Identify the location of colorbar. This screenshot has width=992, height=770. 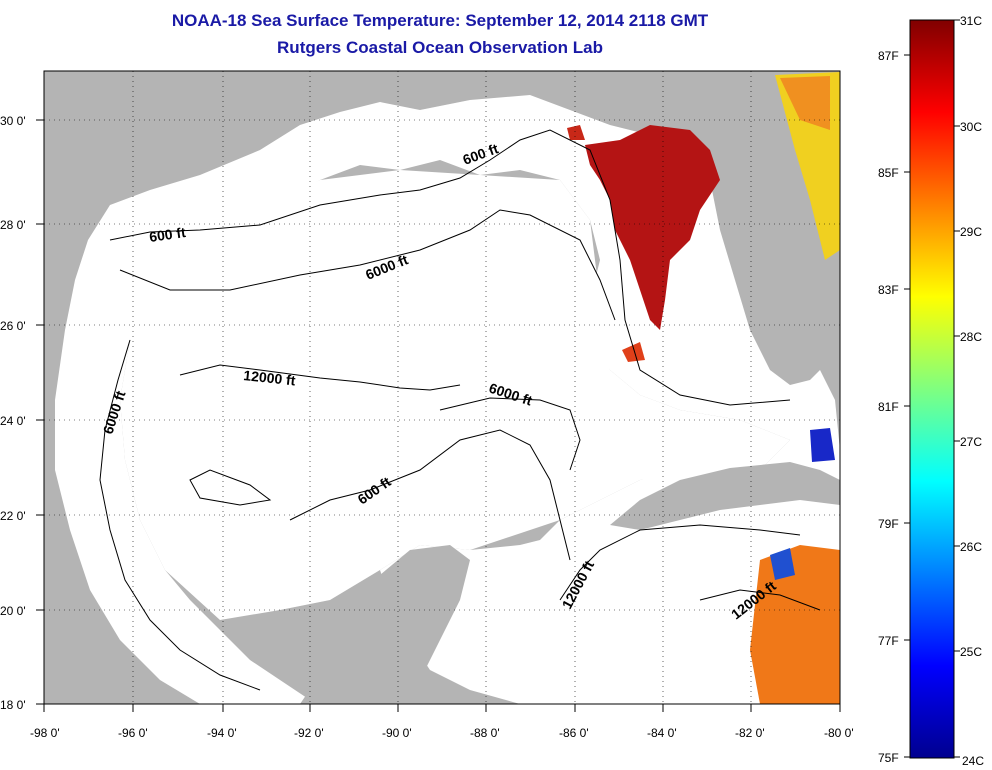
(932, 389).